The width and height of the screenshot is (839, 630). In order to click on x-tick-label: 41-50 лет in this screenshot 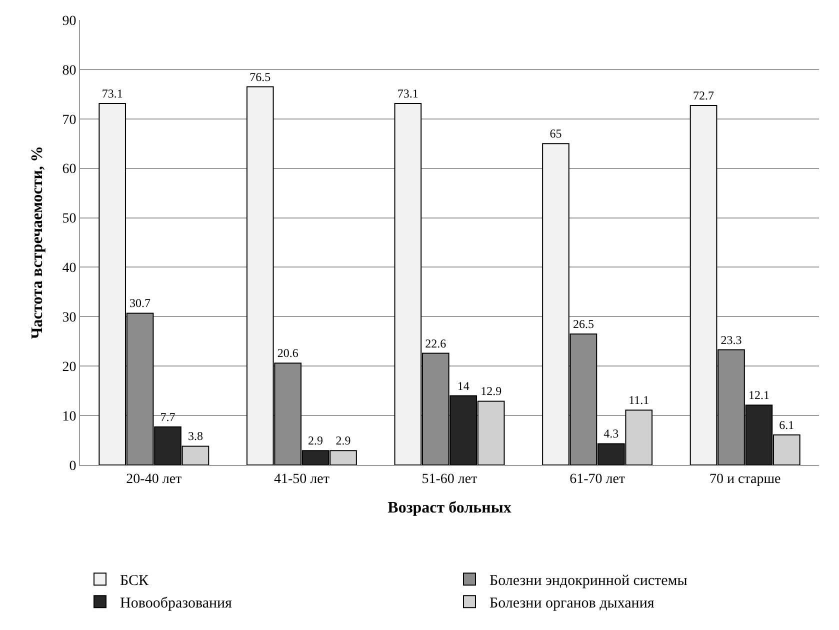, I will do `click(302, 479)`.